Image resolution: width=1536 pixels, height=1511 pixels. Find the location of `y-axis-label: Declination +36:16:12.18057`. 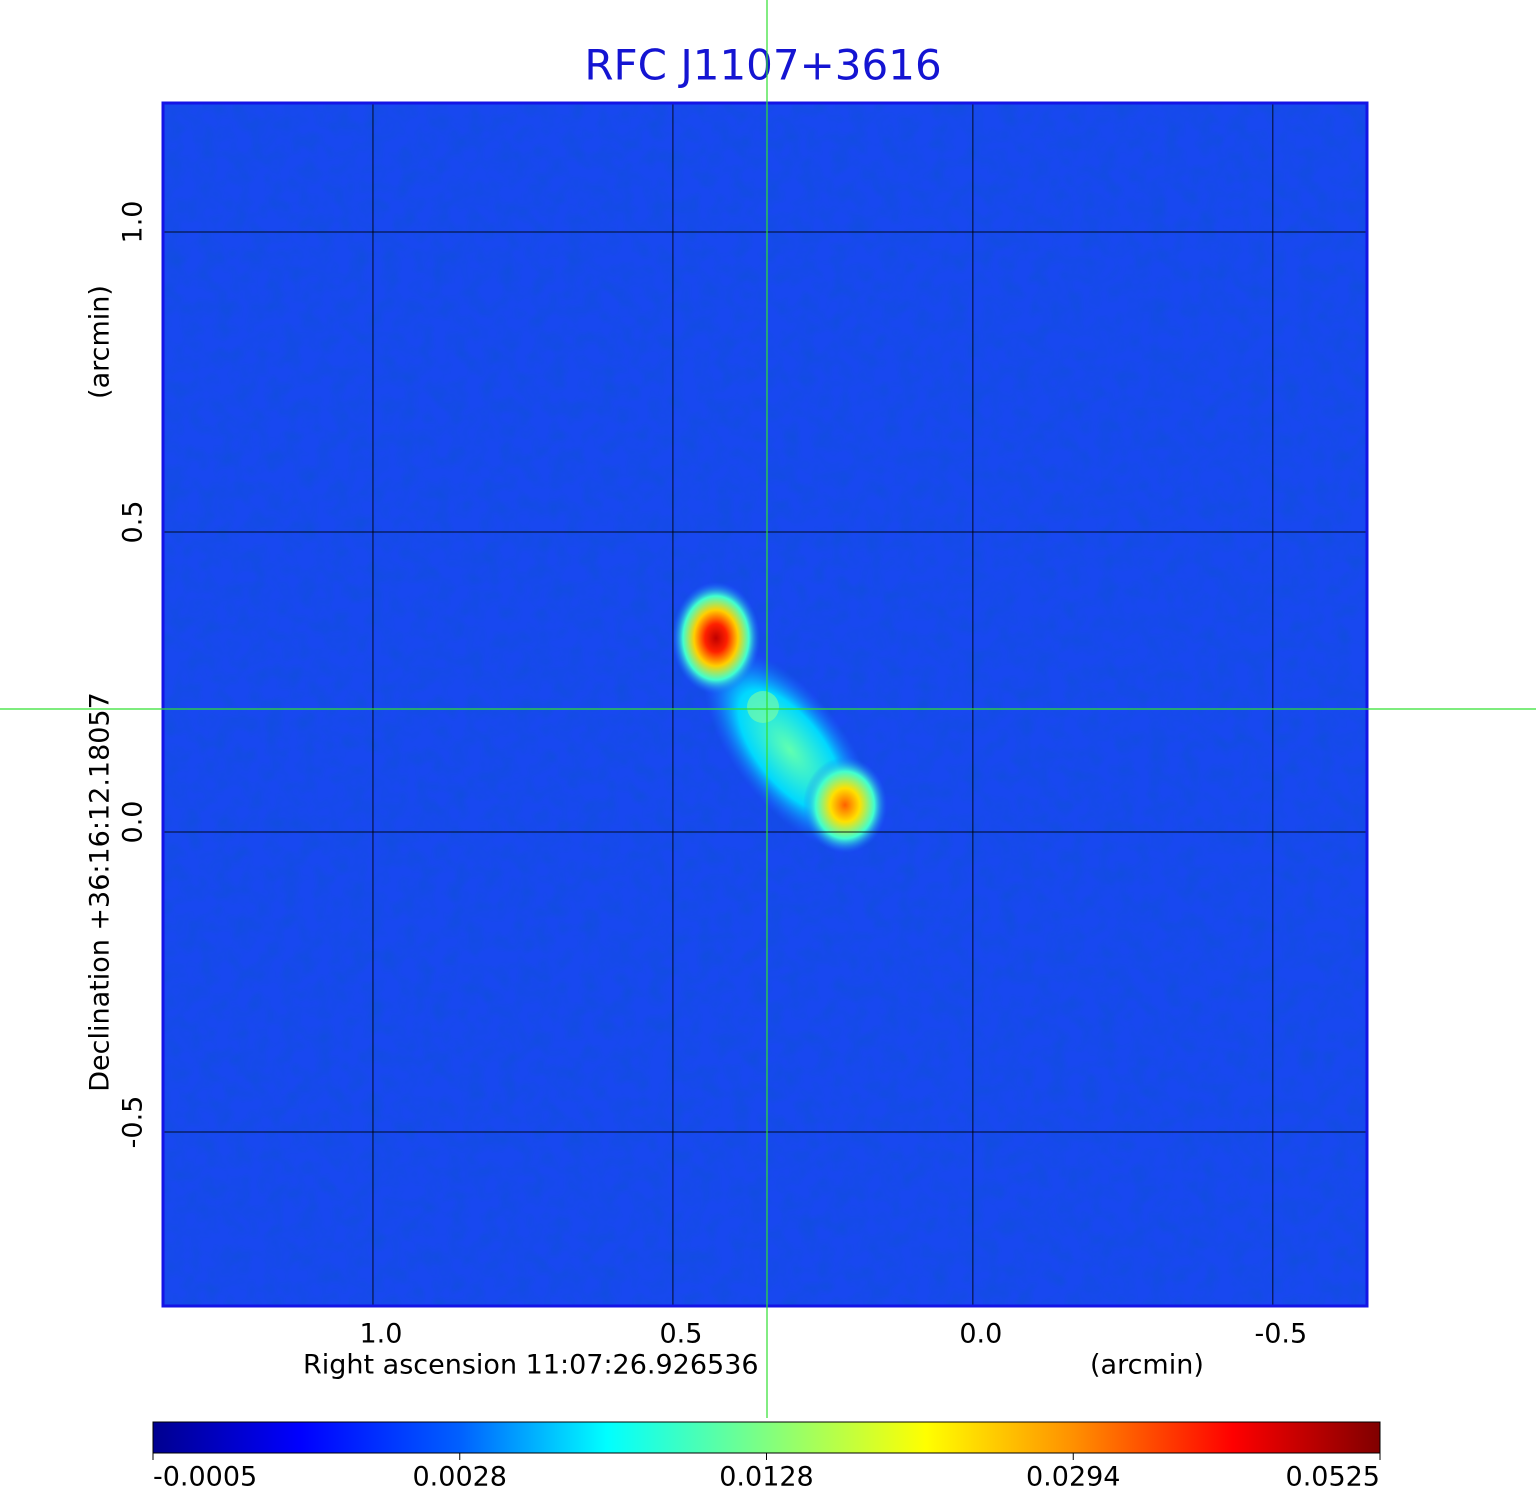

y-axis-label: Declination +36:16:12.18057 is located at coordinates (100, 892).